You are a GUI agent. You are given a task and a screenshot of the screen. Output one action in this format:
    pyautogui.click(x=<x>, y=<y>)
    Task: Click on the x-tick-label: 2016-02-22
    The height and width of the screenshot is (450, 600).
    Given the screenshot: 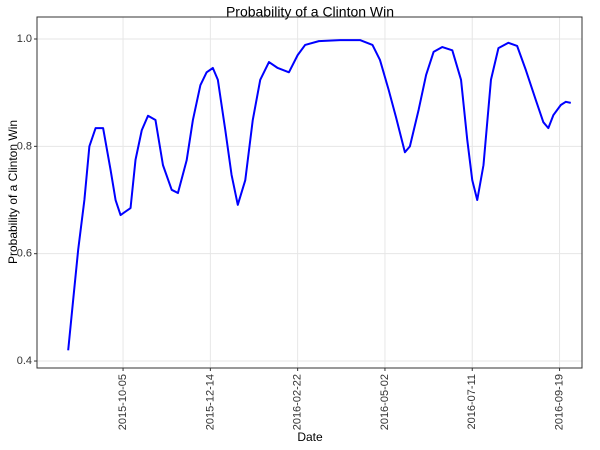 What is the action you would take?
    pyautogui.click(x=298, y=402)
    